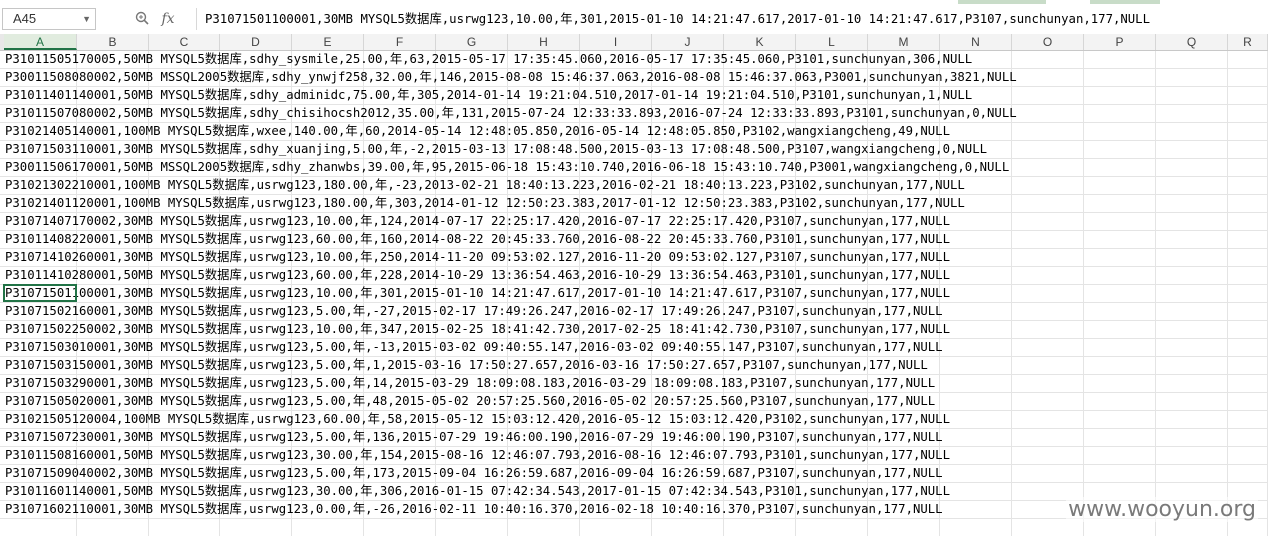 The height and width of the screenshot is (536, 1268). What do you see at coordinates (113, 42) in the screenshot?
I see `column-header-b: B` at bounding box center [113, 42].